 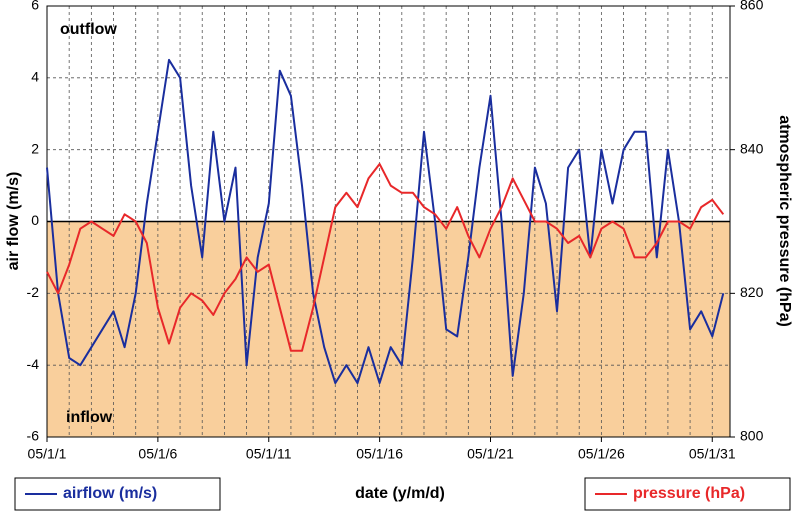 I want to click on x-tick-label: 05/1/11, so click(x=269, y=454).